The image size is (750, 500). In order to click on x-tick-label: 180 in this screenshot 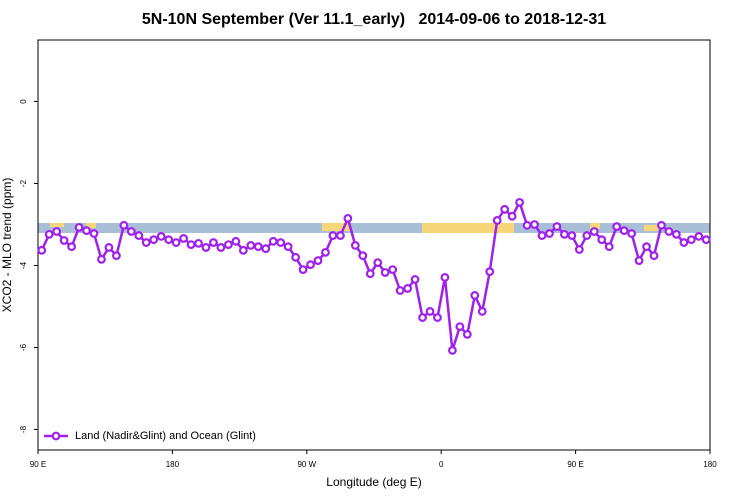, I will do `click(710, 464)`.